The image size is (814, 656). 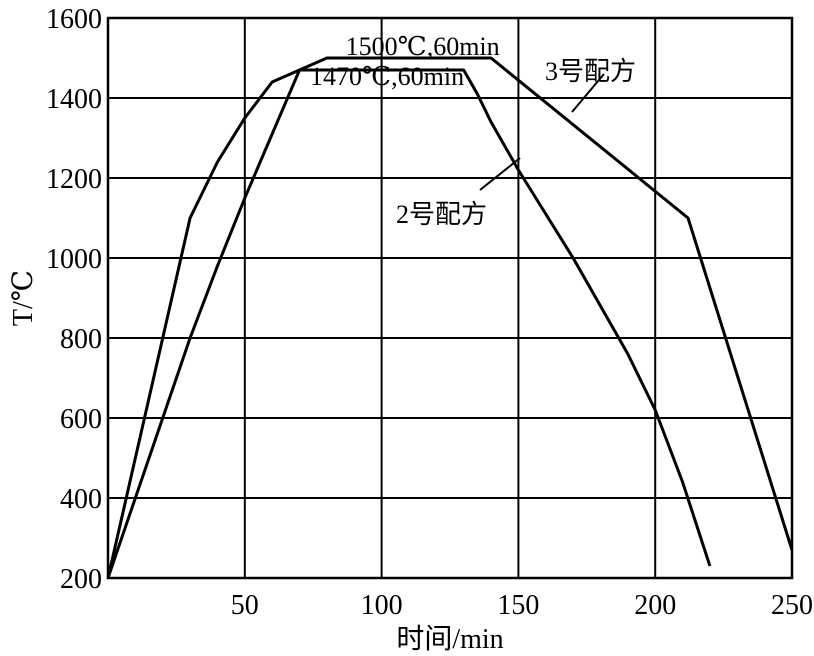 What do you see at coordinates (74, 179) in the screenshot?
I see `y-tick-label: 1200` at bounding box center [74, 179].